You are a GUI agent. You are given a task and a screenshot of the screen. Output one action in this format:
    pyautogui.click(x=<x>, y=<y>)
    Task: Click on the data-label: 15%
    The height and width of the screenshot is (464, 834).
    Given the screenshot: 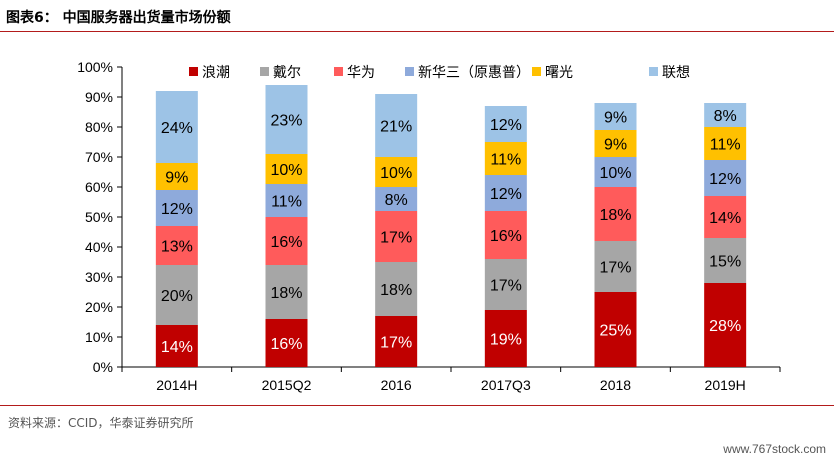 What is the action you would take?
    pyautogui.click(x=725, y=262)
    